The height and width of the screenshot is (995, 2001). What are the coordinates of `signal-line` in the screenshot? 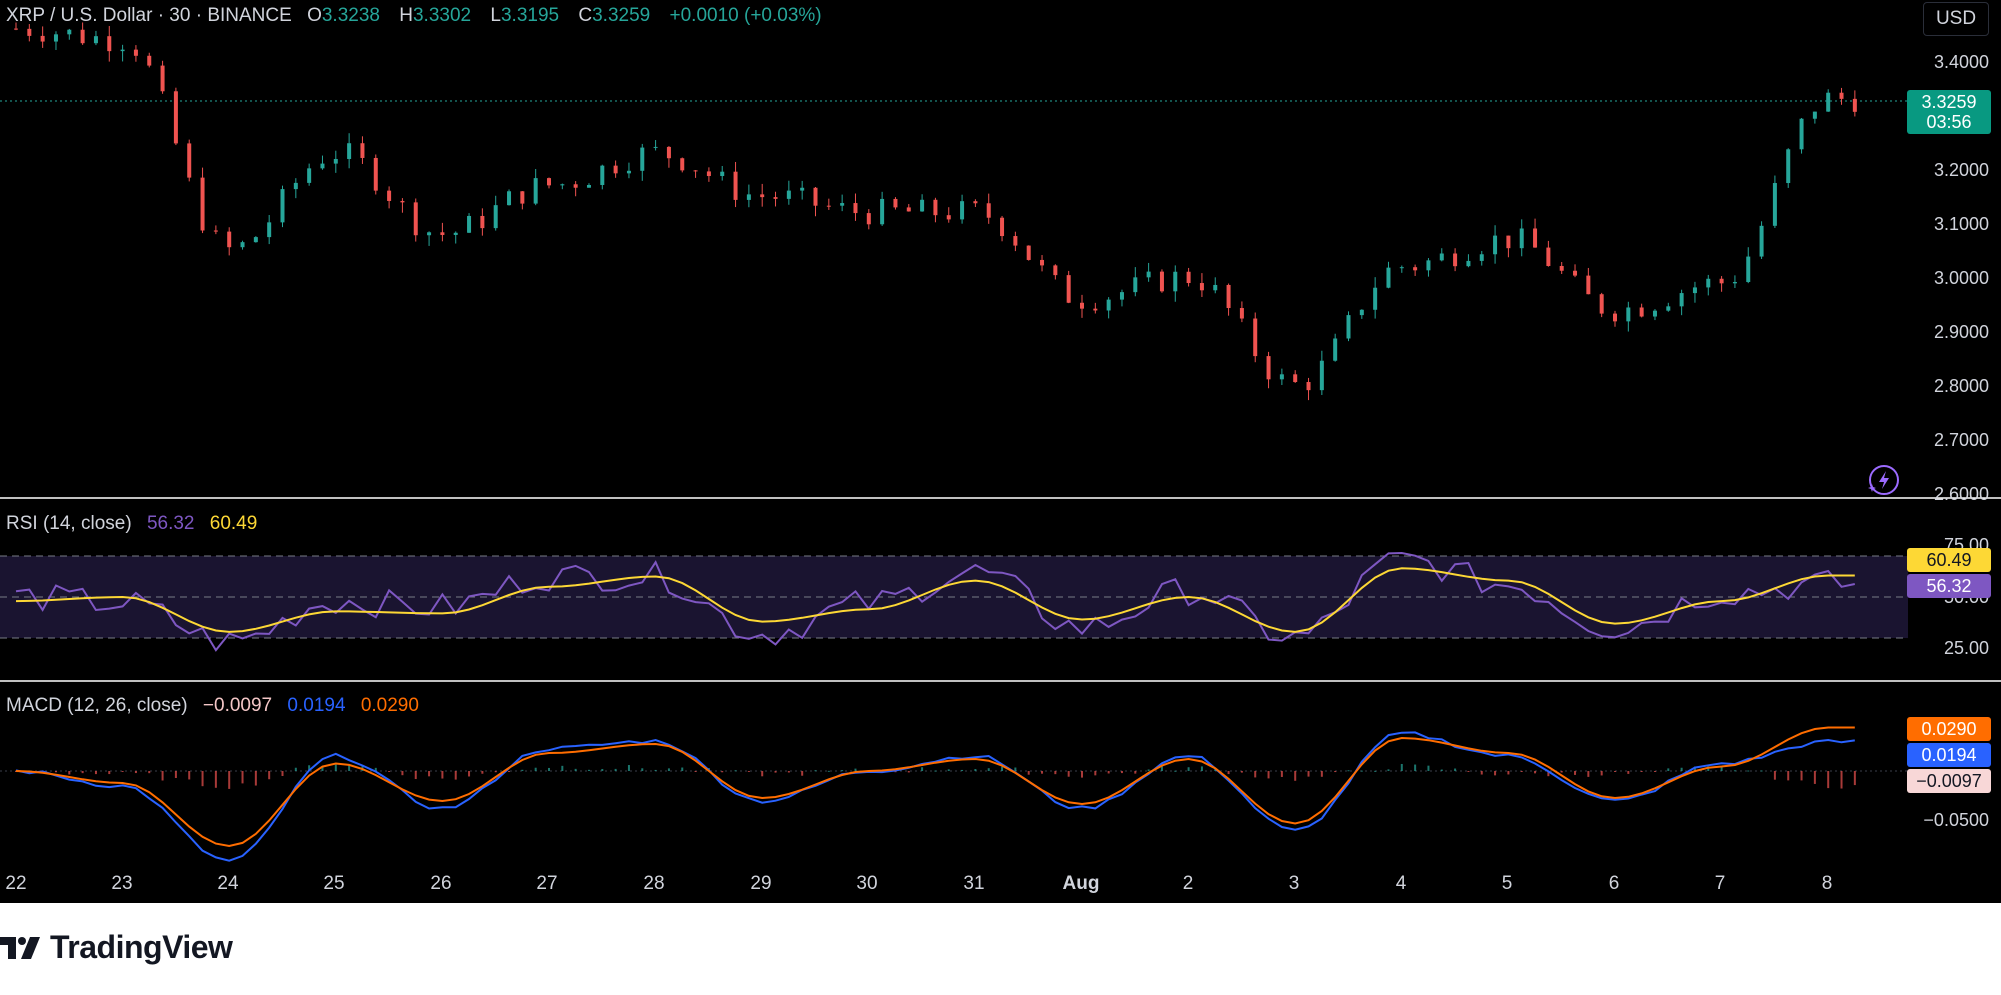 It's located at (935, 787).